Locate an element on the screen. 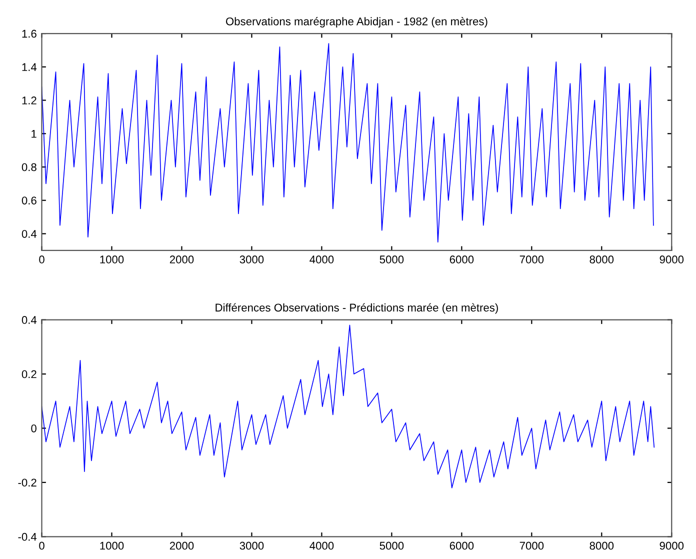 The height and width of the screenshot is (559, 696). chart-title: Différences Observations - Prédictions marée (en mètres) is located at coordinates (357, 308).